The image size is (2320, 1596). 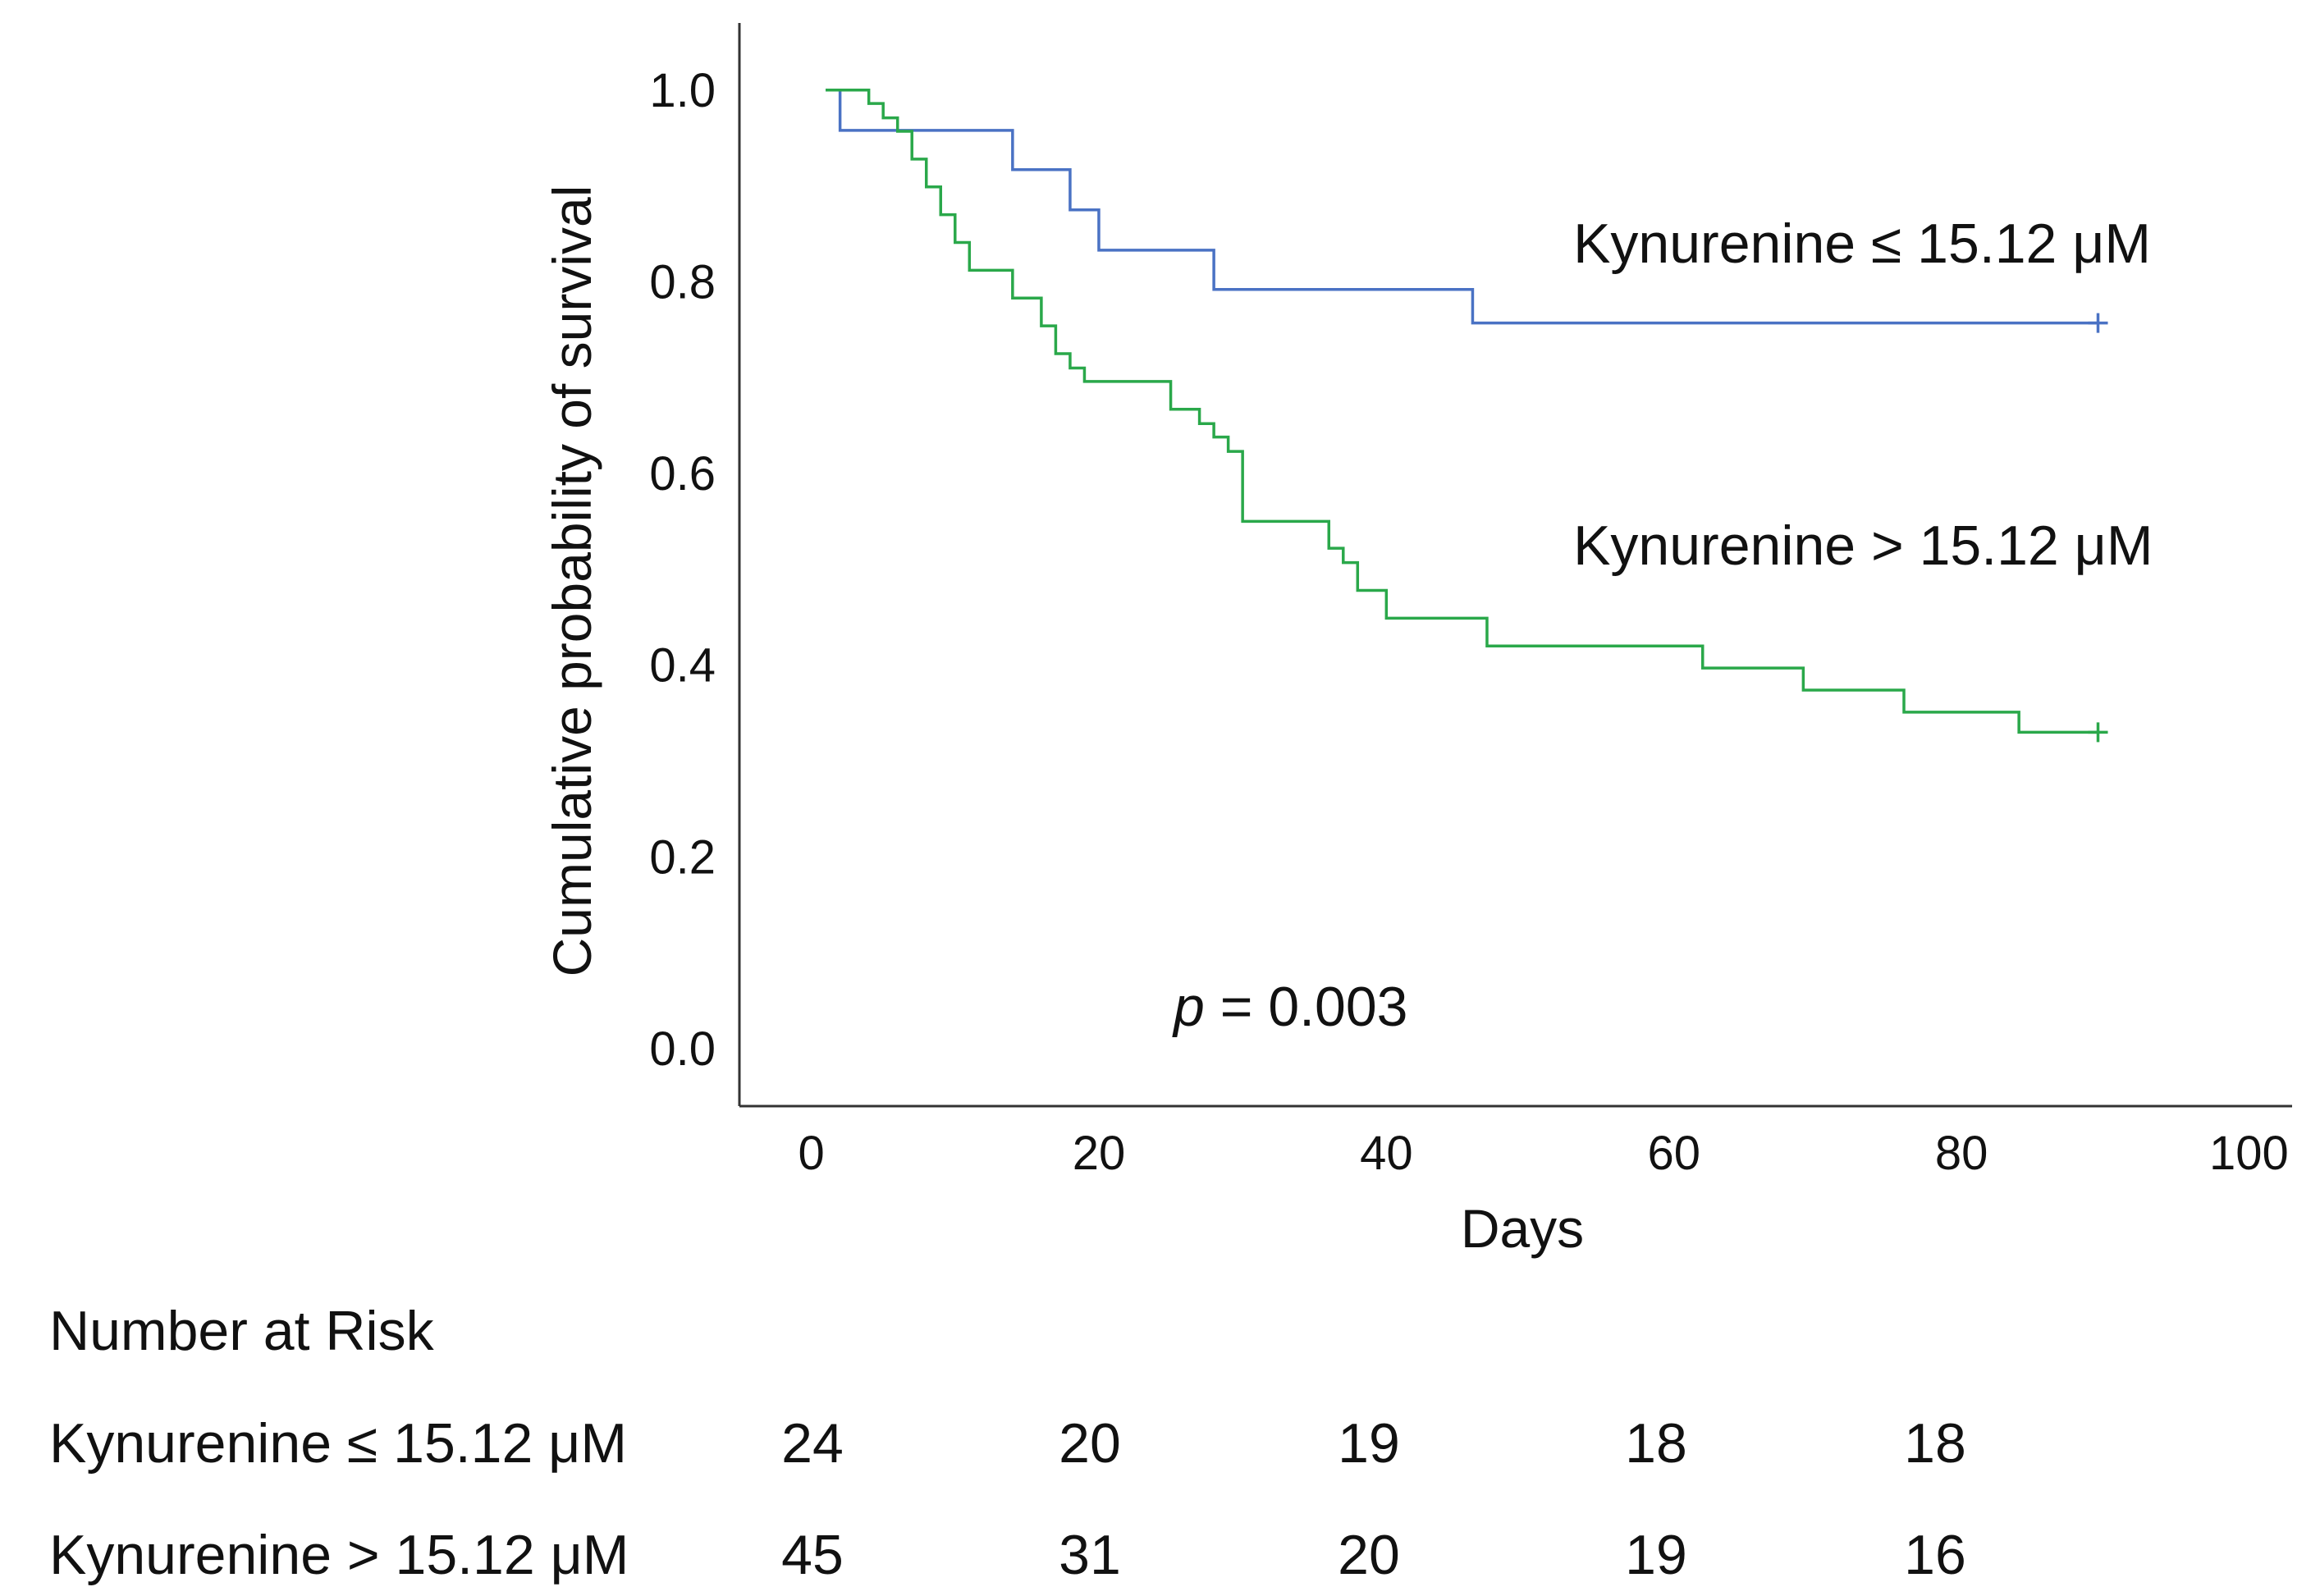 I want to click on series-label-1: Kynurenine ≤ 15.12 μM, so click(x=1862, y=244).